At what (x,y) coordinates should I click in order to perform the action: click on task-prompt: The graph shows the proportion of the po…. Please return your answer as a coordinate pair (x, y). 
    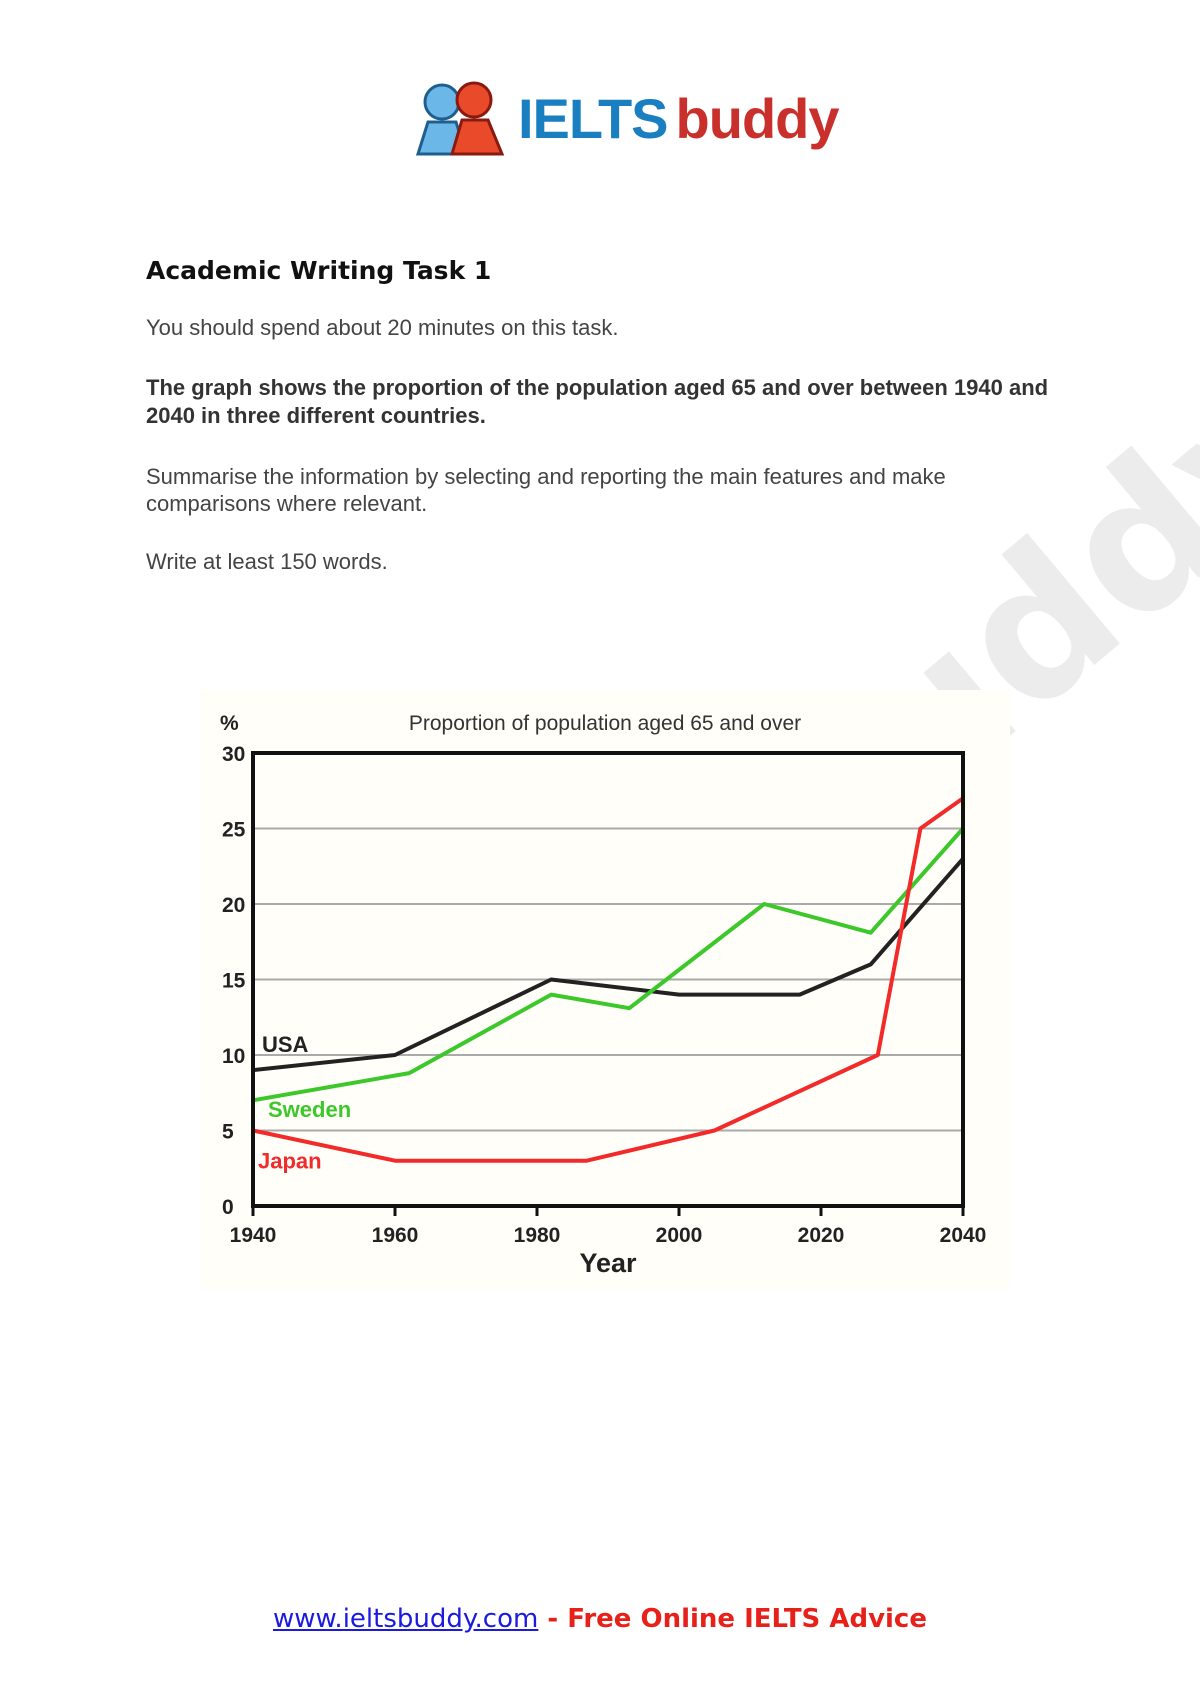
    Looking at the image, I should click on (597, 401).